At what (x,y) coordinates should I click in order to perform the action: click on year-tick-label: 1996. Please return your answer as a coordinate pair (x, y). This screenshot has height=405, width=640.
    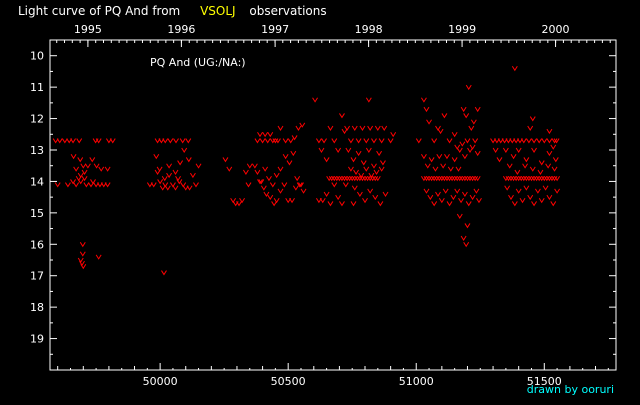
    Looking at the image, I should click on (181, 29).